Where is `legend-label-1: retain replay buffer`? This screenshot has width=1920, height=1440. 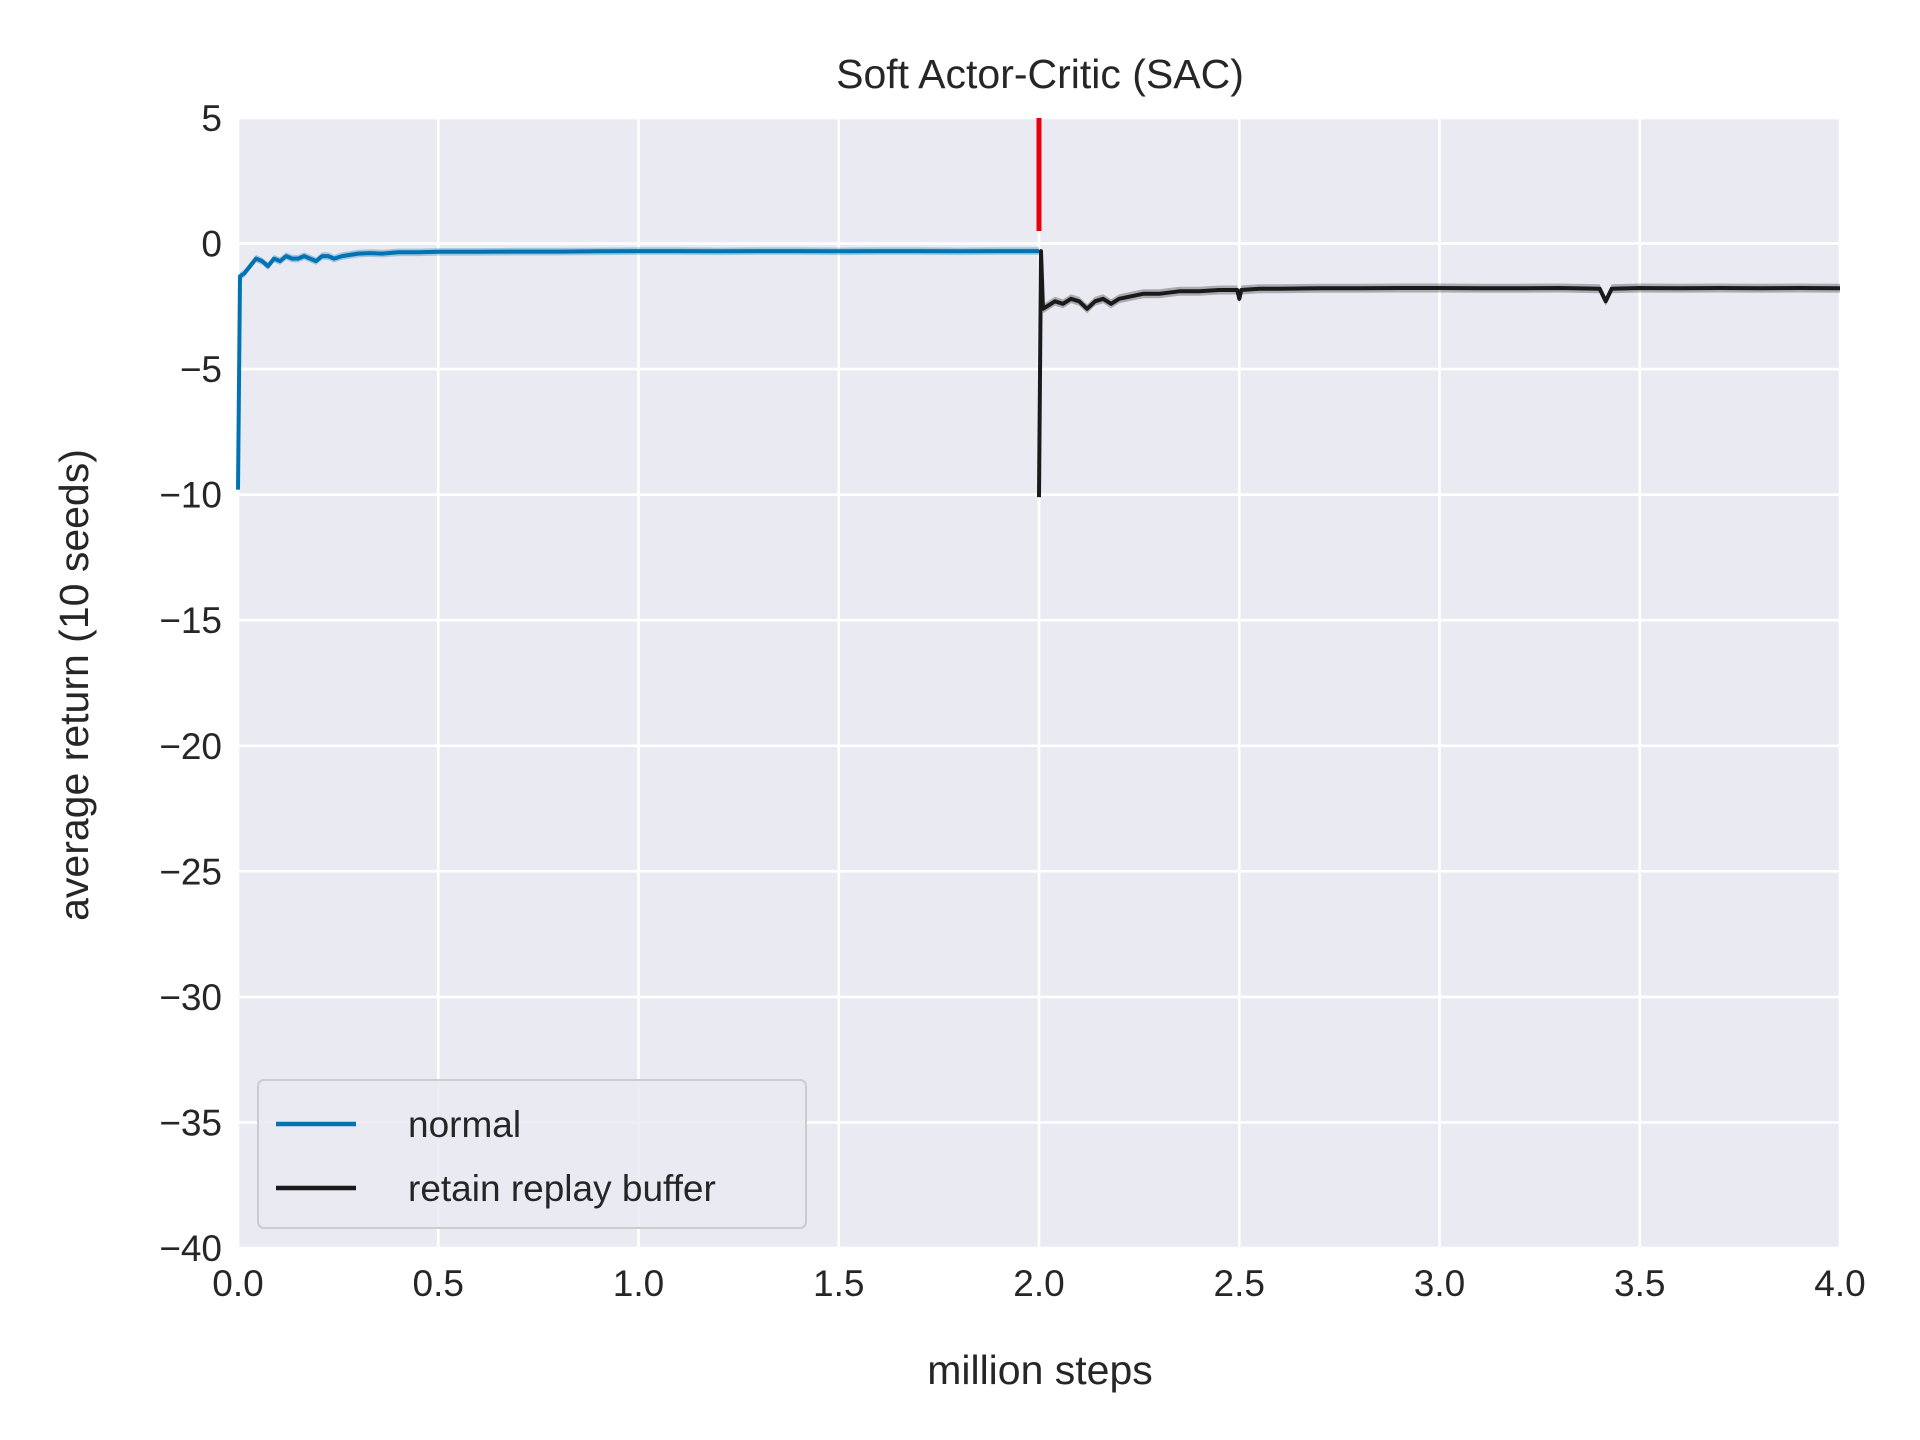 legend-label-1: retain replay buffer is located at coordinates (562, 1188).